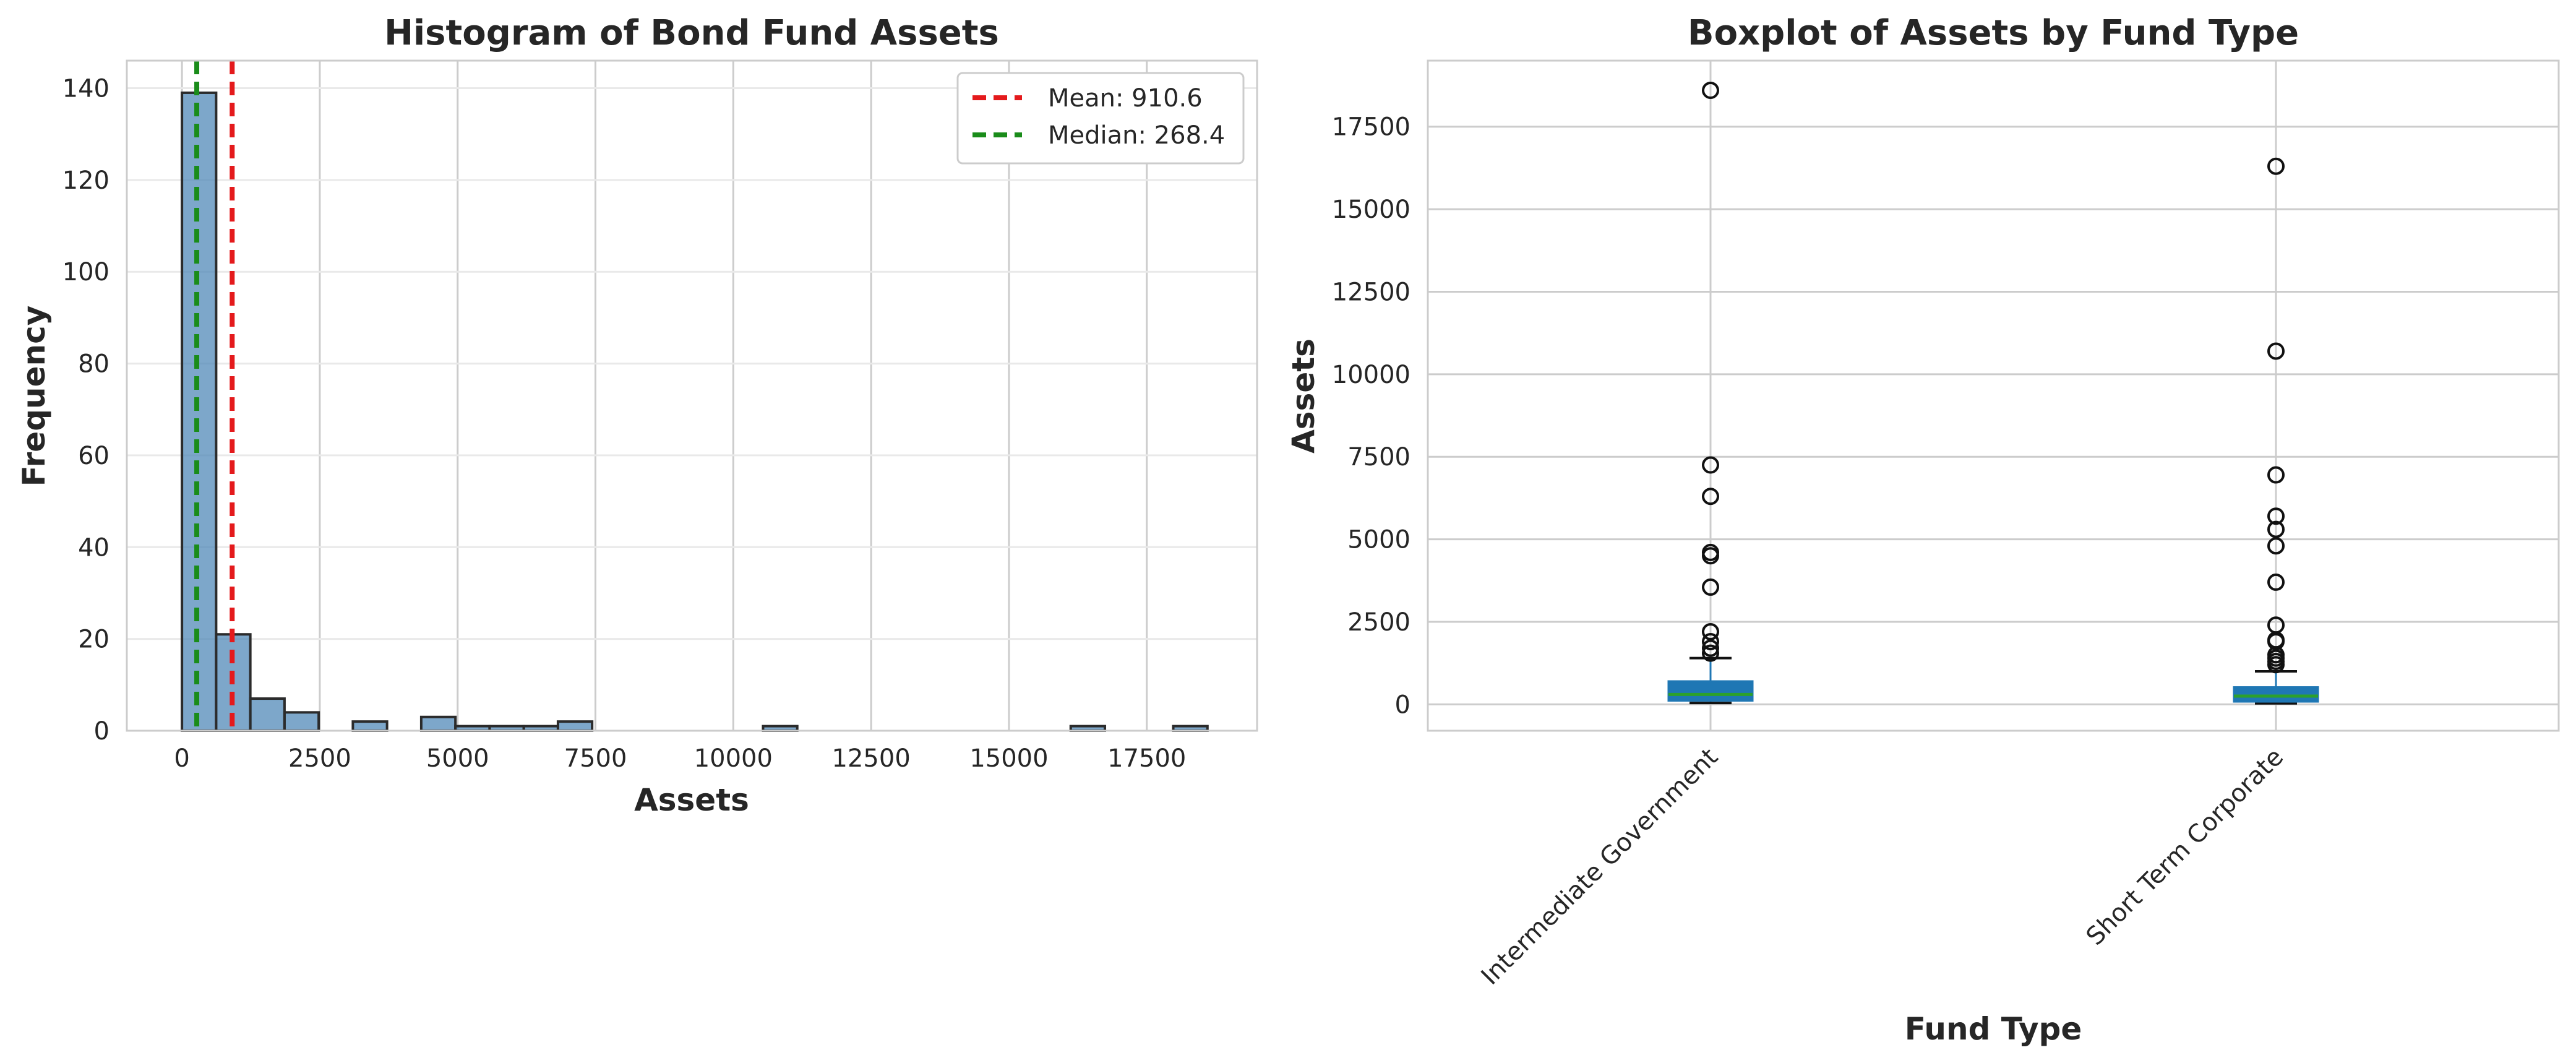  What do you see at coordinates (85, 180) in the screenshot?
I see `histogram-y-tick-label: 120` at bounding box center [85, 180].